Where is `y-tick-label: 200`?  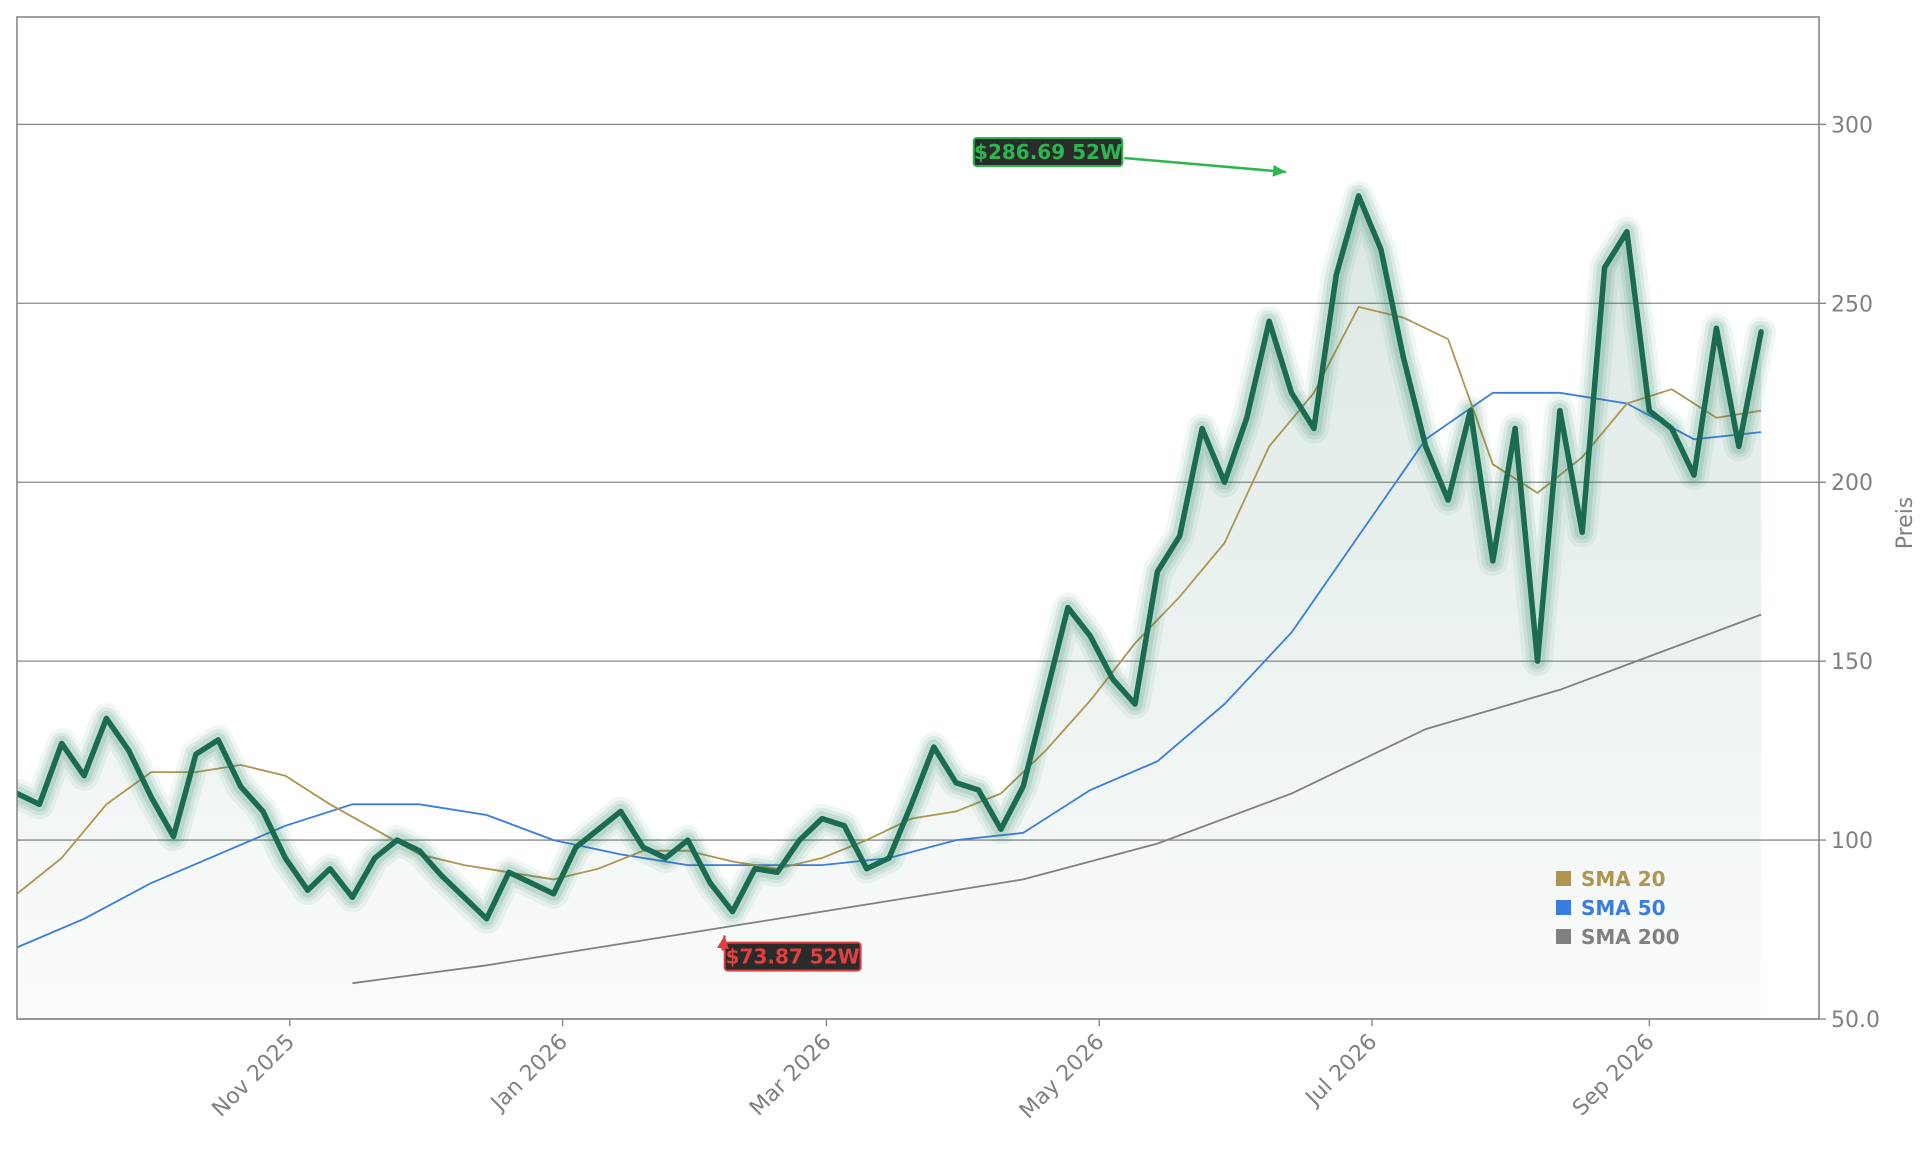
y-tick-label: 200 is located at coordinates (1852, 483).